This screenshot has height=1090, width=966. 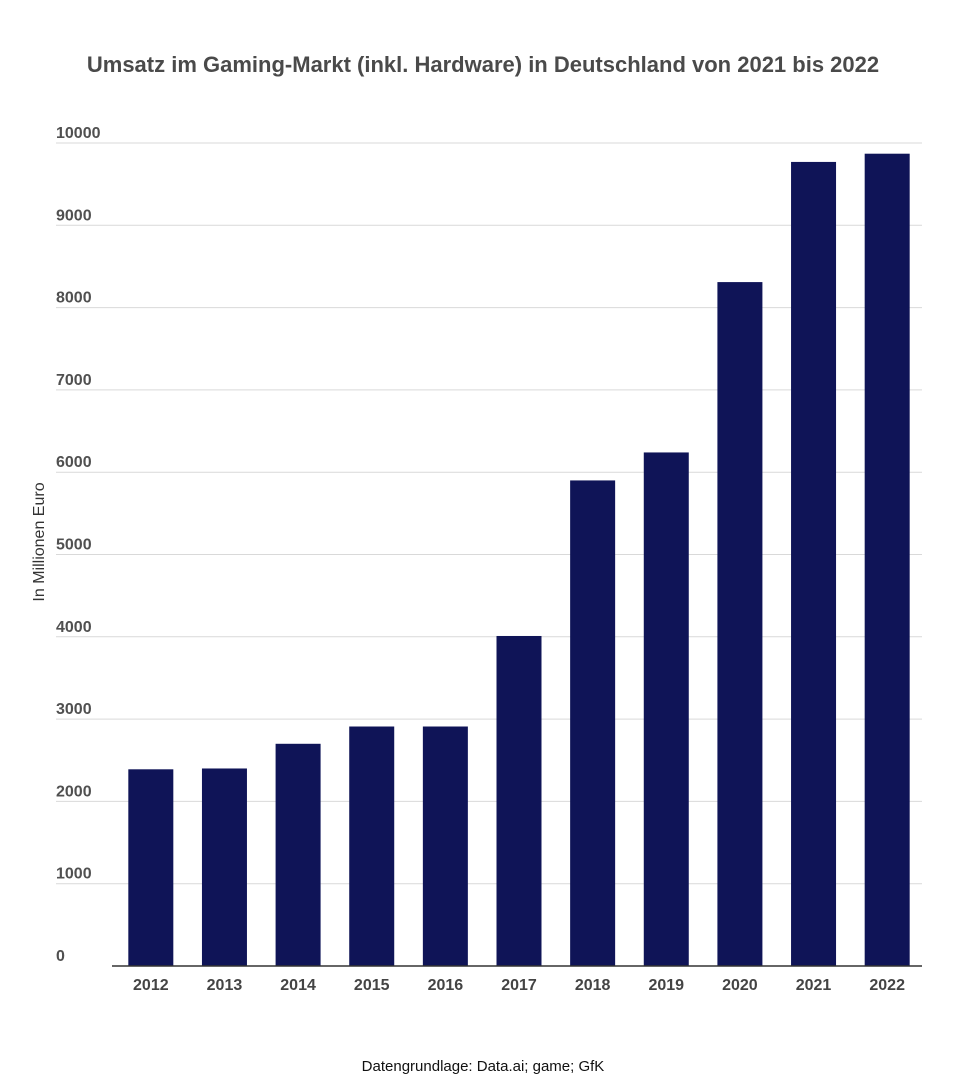 I want to click on y-tick-label: 10000, so click(x=78, y=133).